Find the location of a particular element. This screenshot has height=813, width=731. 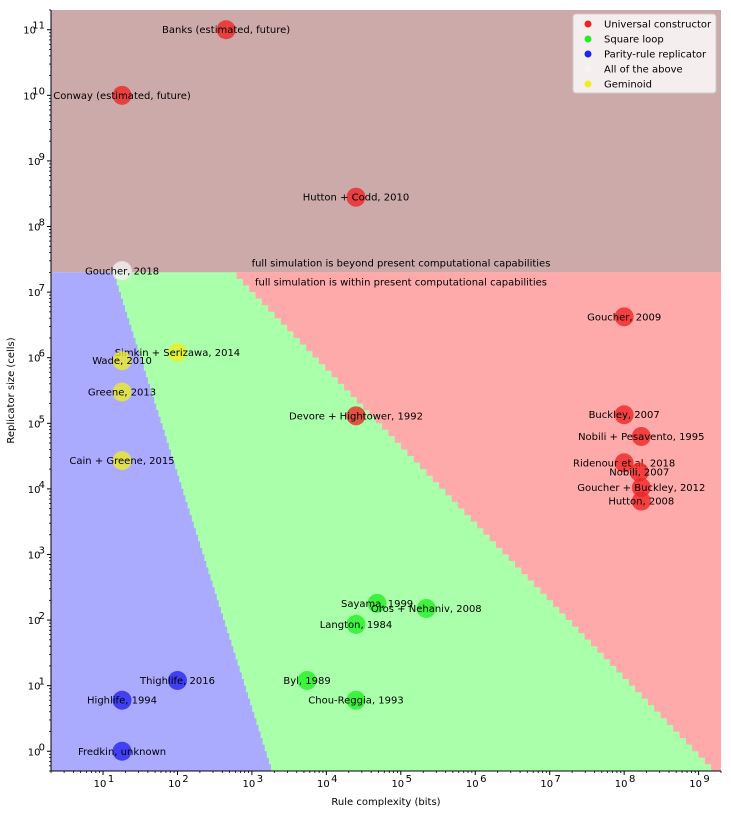

data-point: Nobili, 2007 is located at coordinates (639, 472).